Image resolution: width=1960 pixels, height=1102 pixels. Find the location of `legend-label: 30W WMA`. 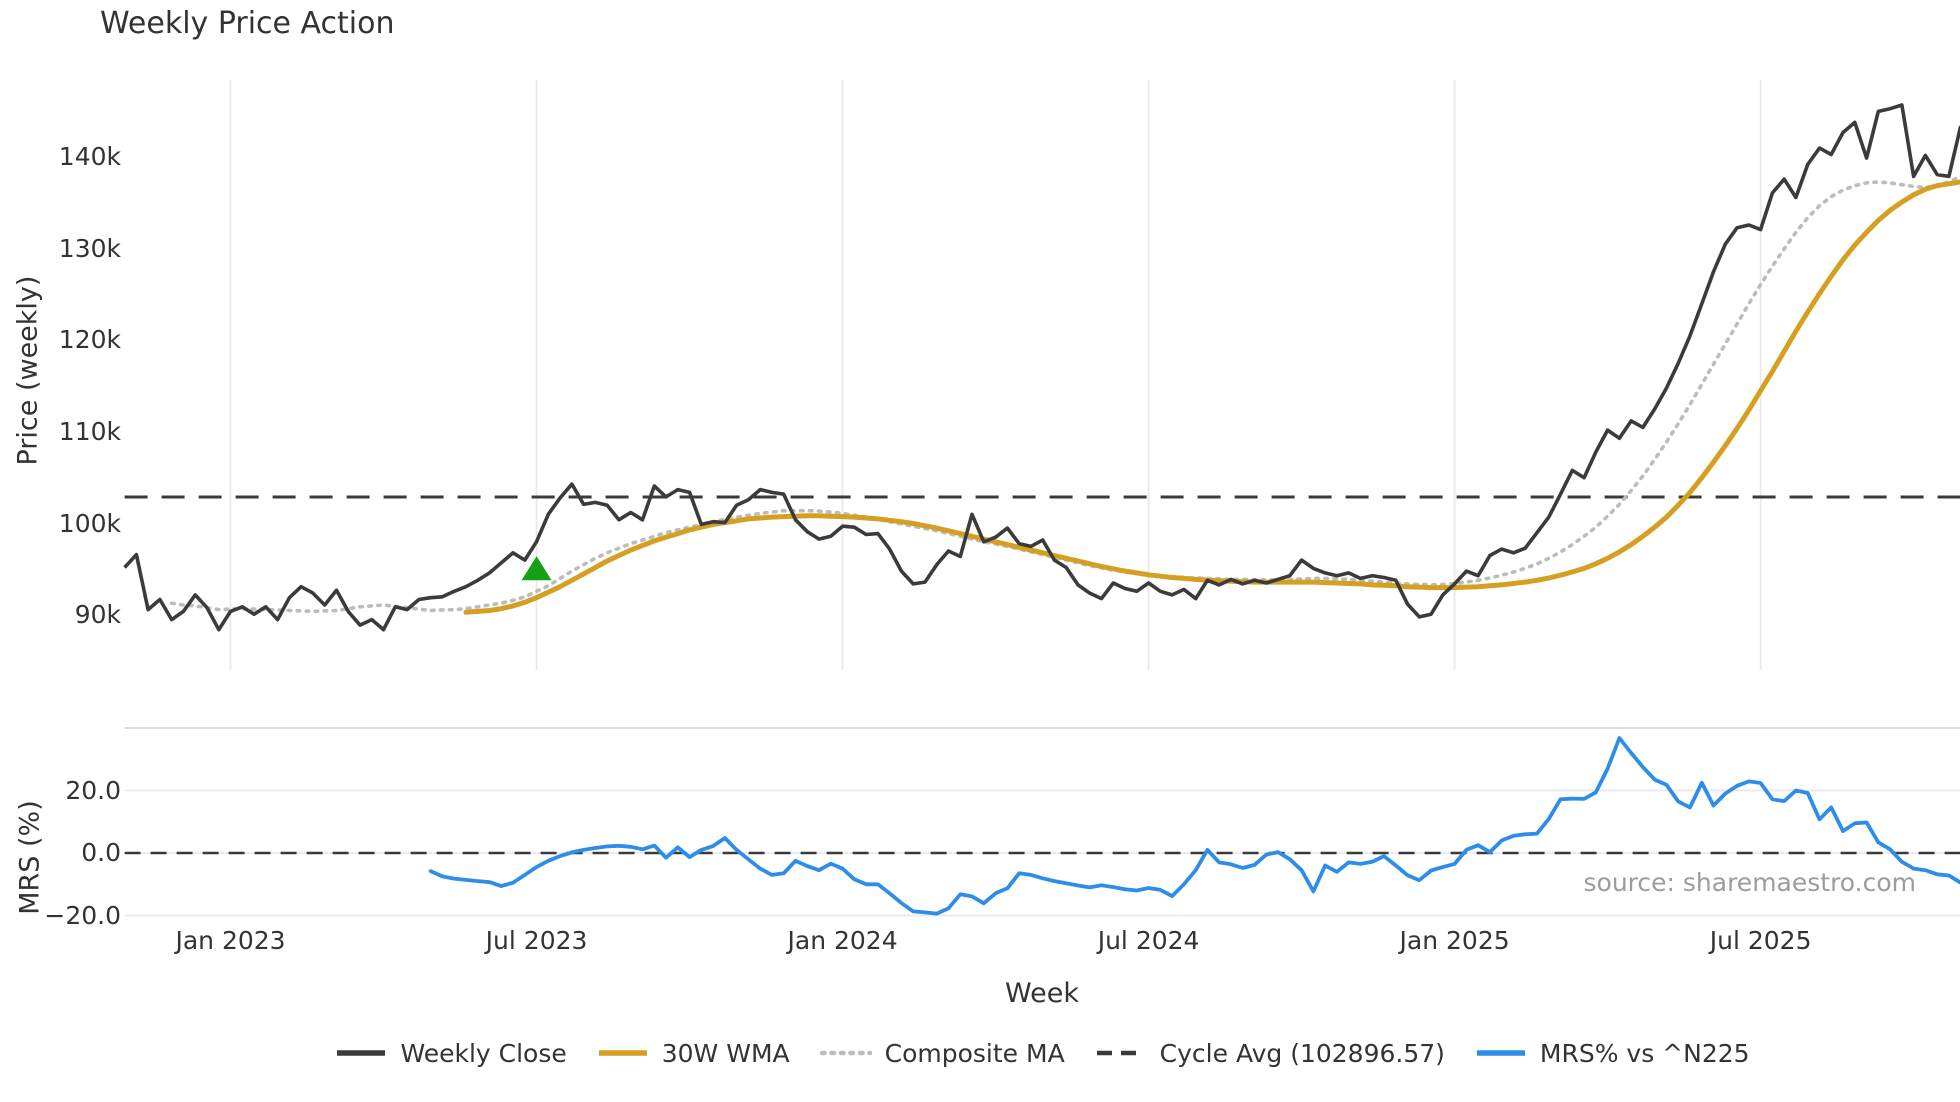

legend-label: 30W WMA is located at coordinates (725, 1053).